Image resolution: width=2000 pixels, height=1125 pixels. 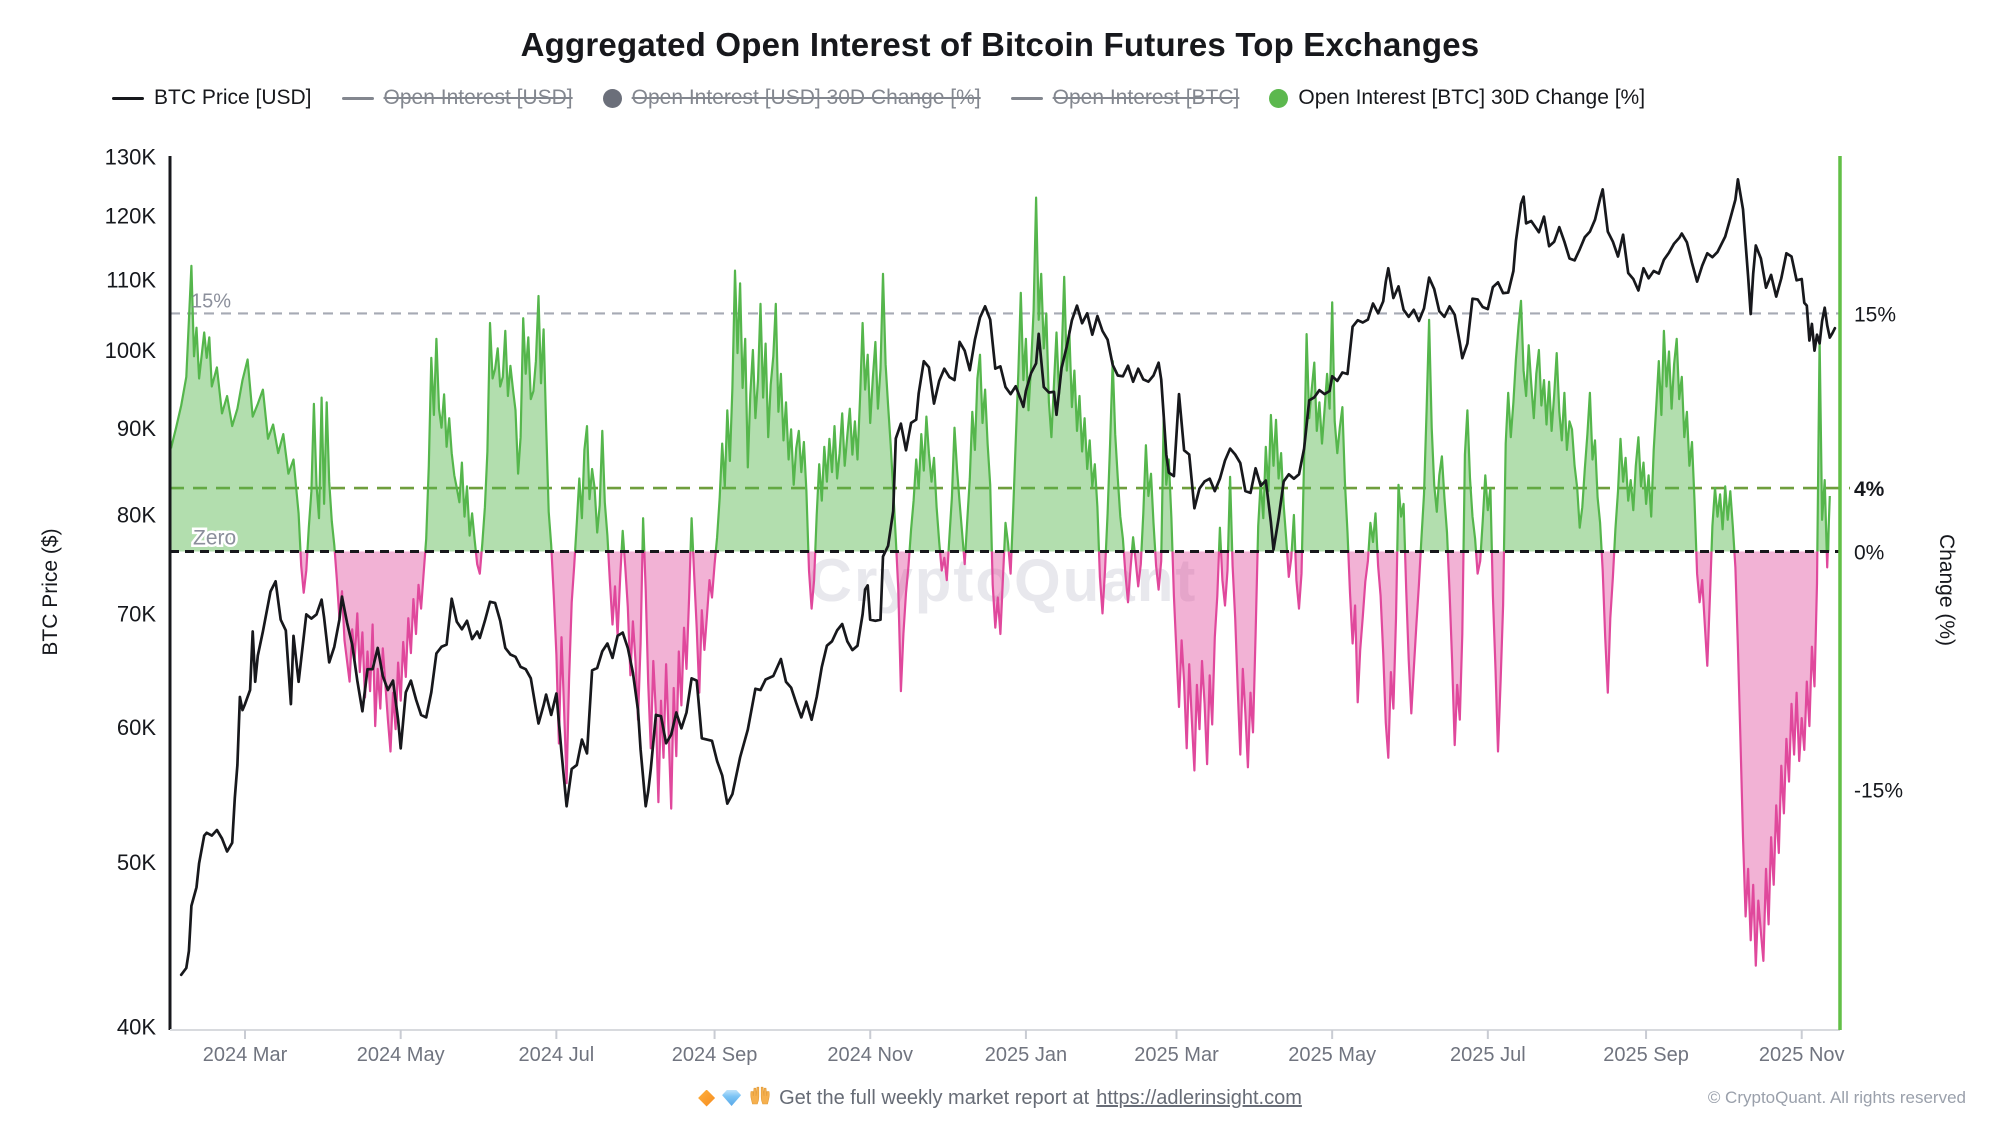 What do you see at coordinates (1802, 1055) in the screenshot?
I see `x-axis-tick-label: 2025 Nov` at bounding box center [1802, 1055].